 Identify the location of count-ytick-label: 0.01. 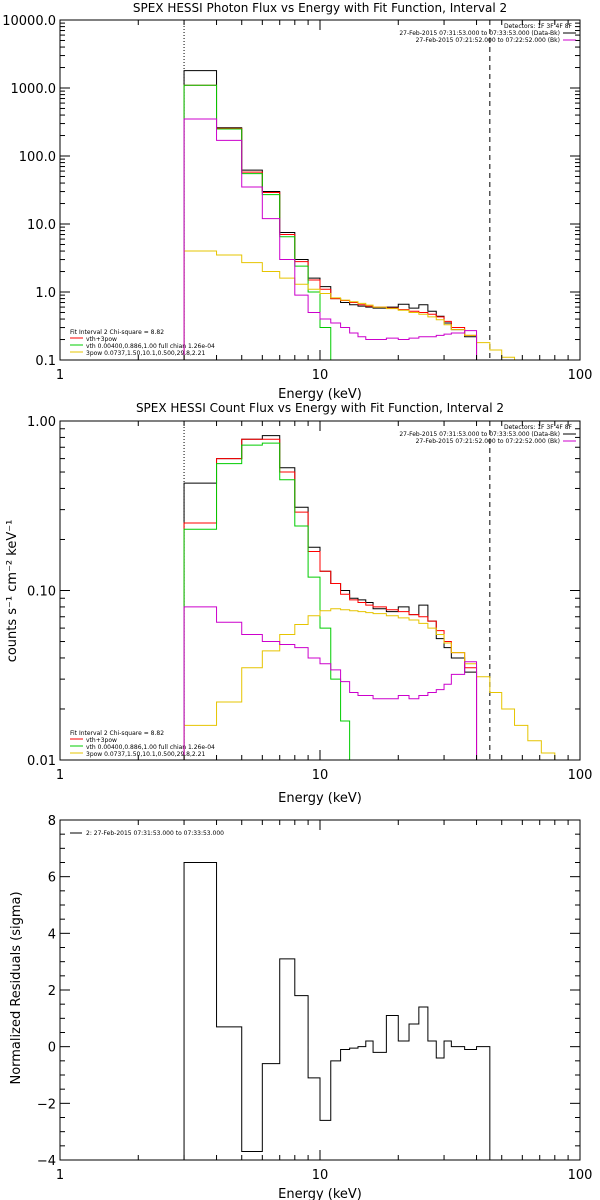
(41, 761).